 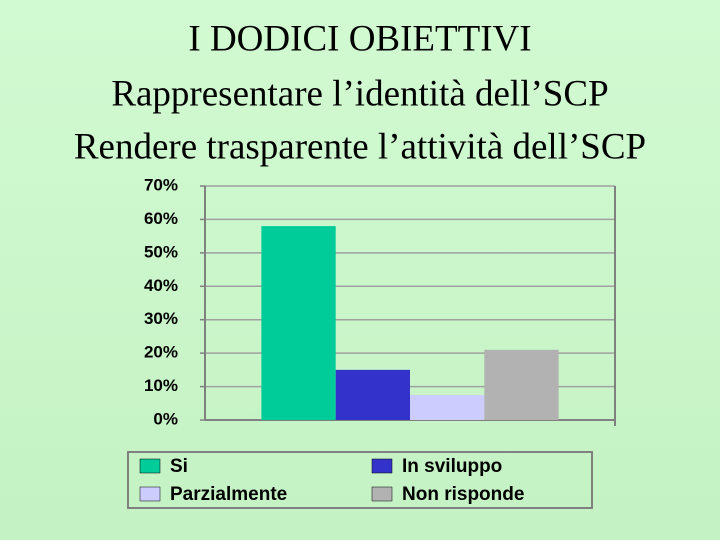 What do you see at coordinates (179, 466) in the screenshot?
I see `legend-label: Si` at bounding box center [179, 466].